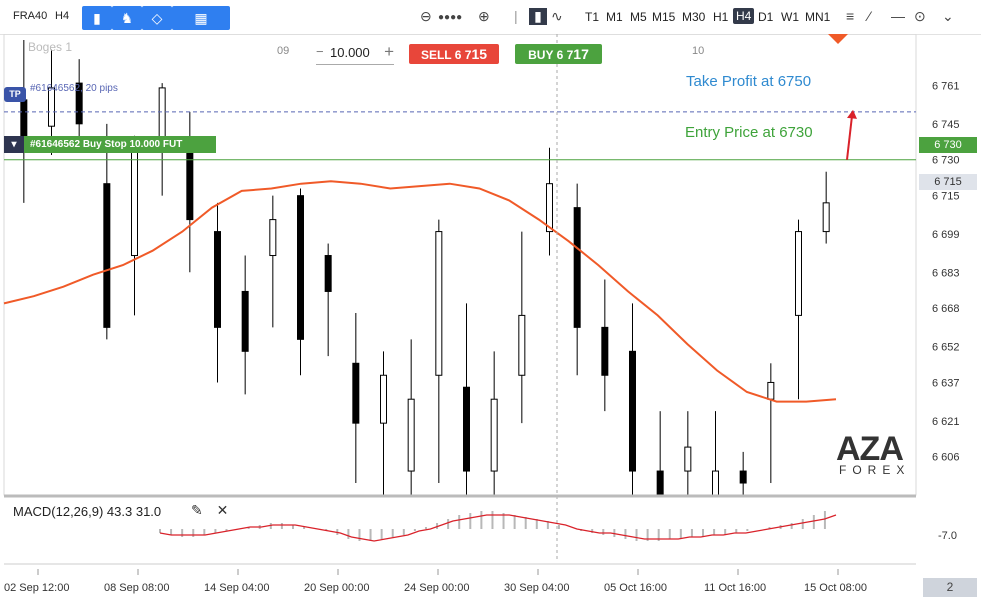 This screenshot has width=981, height=608. I want to click on timeframe-label: H4, so click(62, 16).